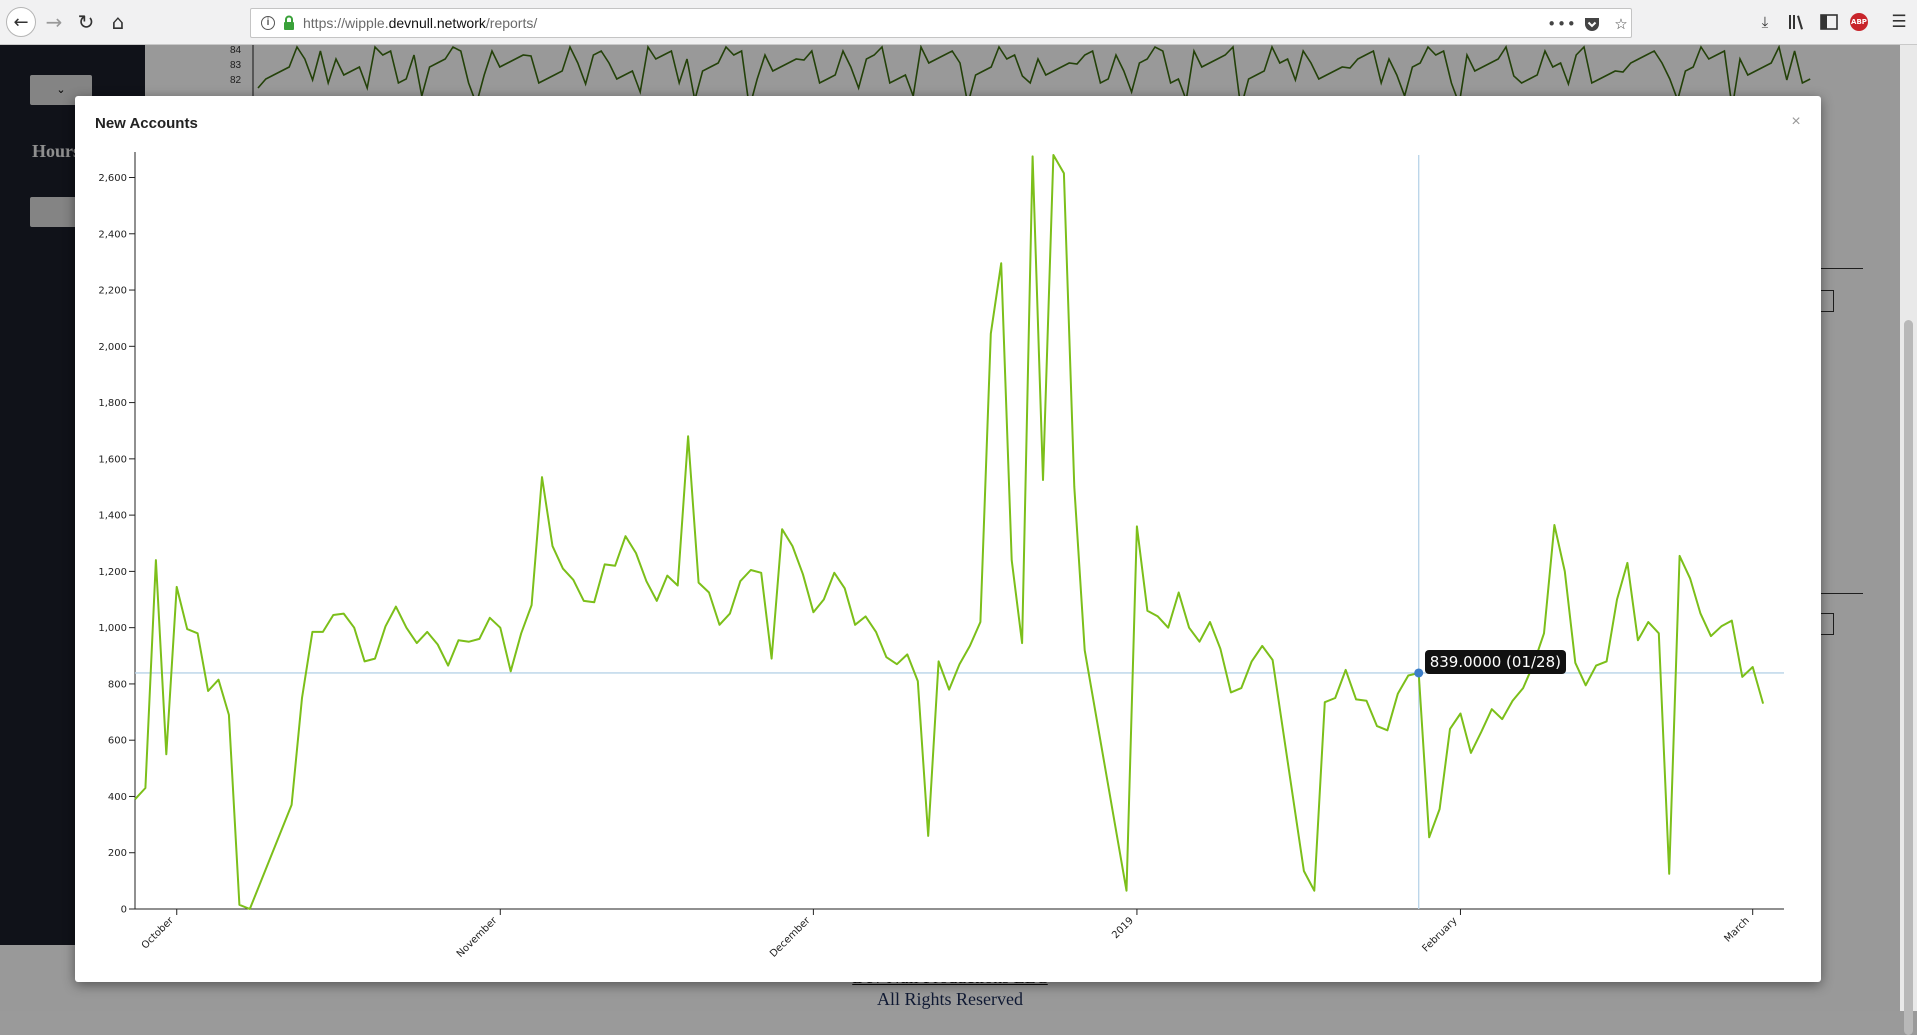  I want to click on scrollbar-thumb, so click(1908, 677).